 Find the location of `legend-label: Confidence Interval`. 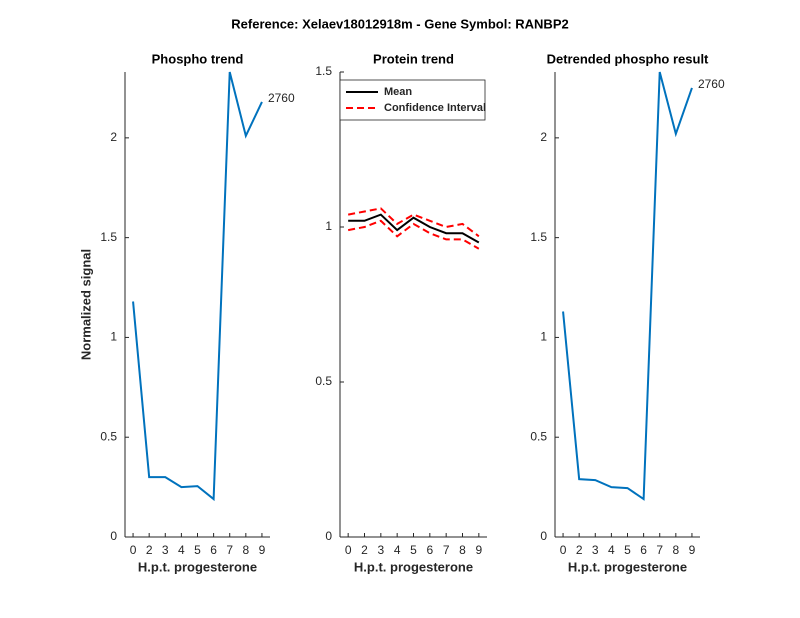

legend-label: Confidence Interval is located at coordinates (435, 108).